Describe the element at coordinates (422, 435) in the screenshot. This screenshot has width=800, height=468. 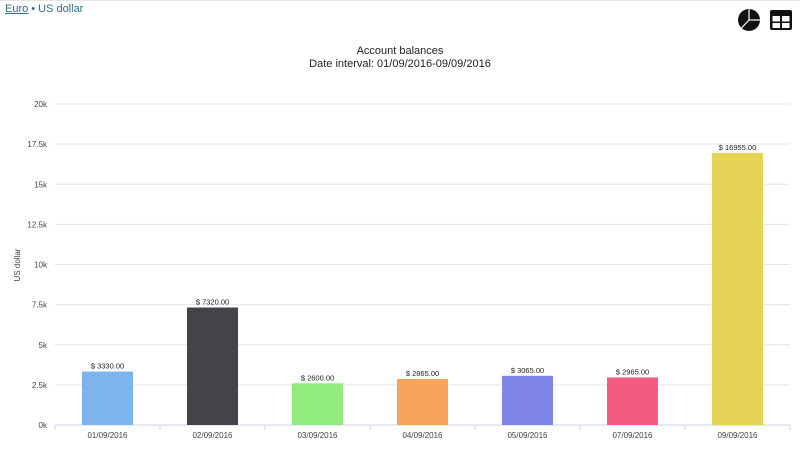
I see `x-tick-label: 04/09/2016` at that location.